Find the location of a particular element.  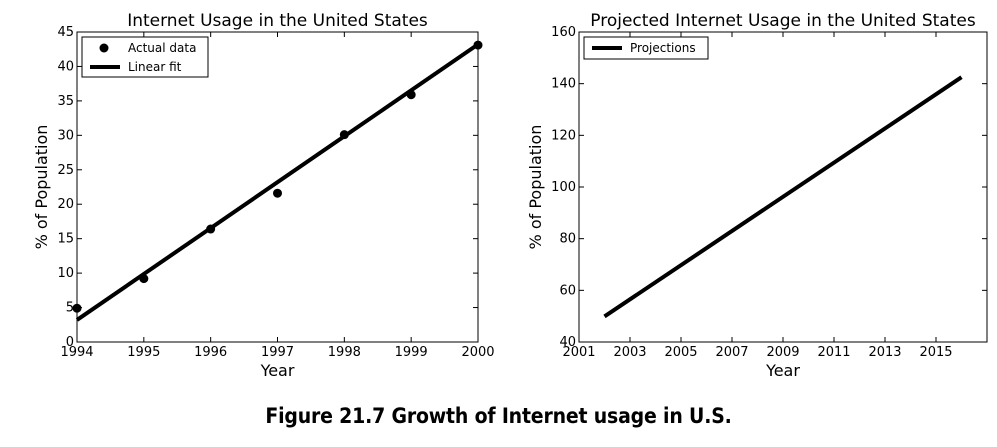

y-tick-label: 5 is located at coordinates (70, 308).